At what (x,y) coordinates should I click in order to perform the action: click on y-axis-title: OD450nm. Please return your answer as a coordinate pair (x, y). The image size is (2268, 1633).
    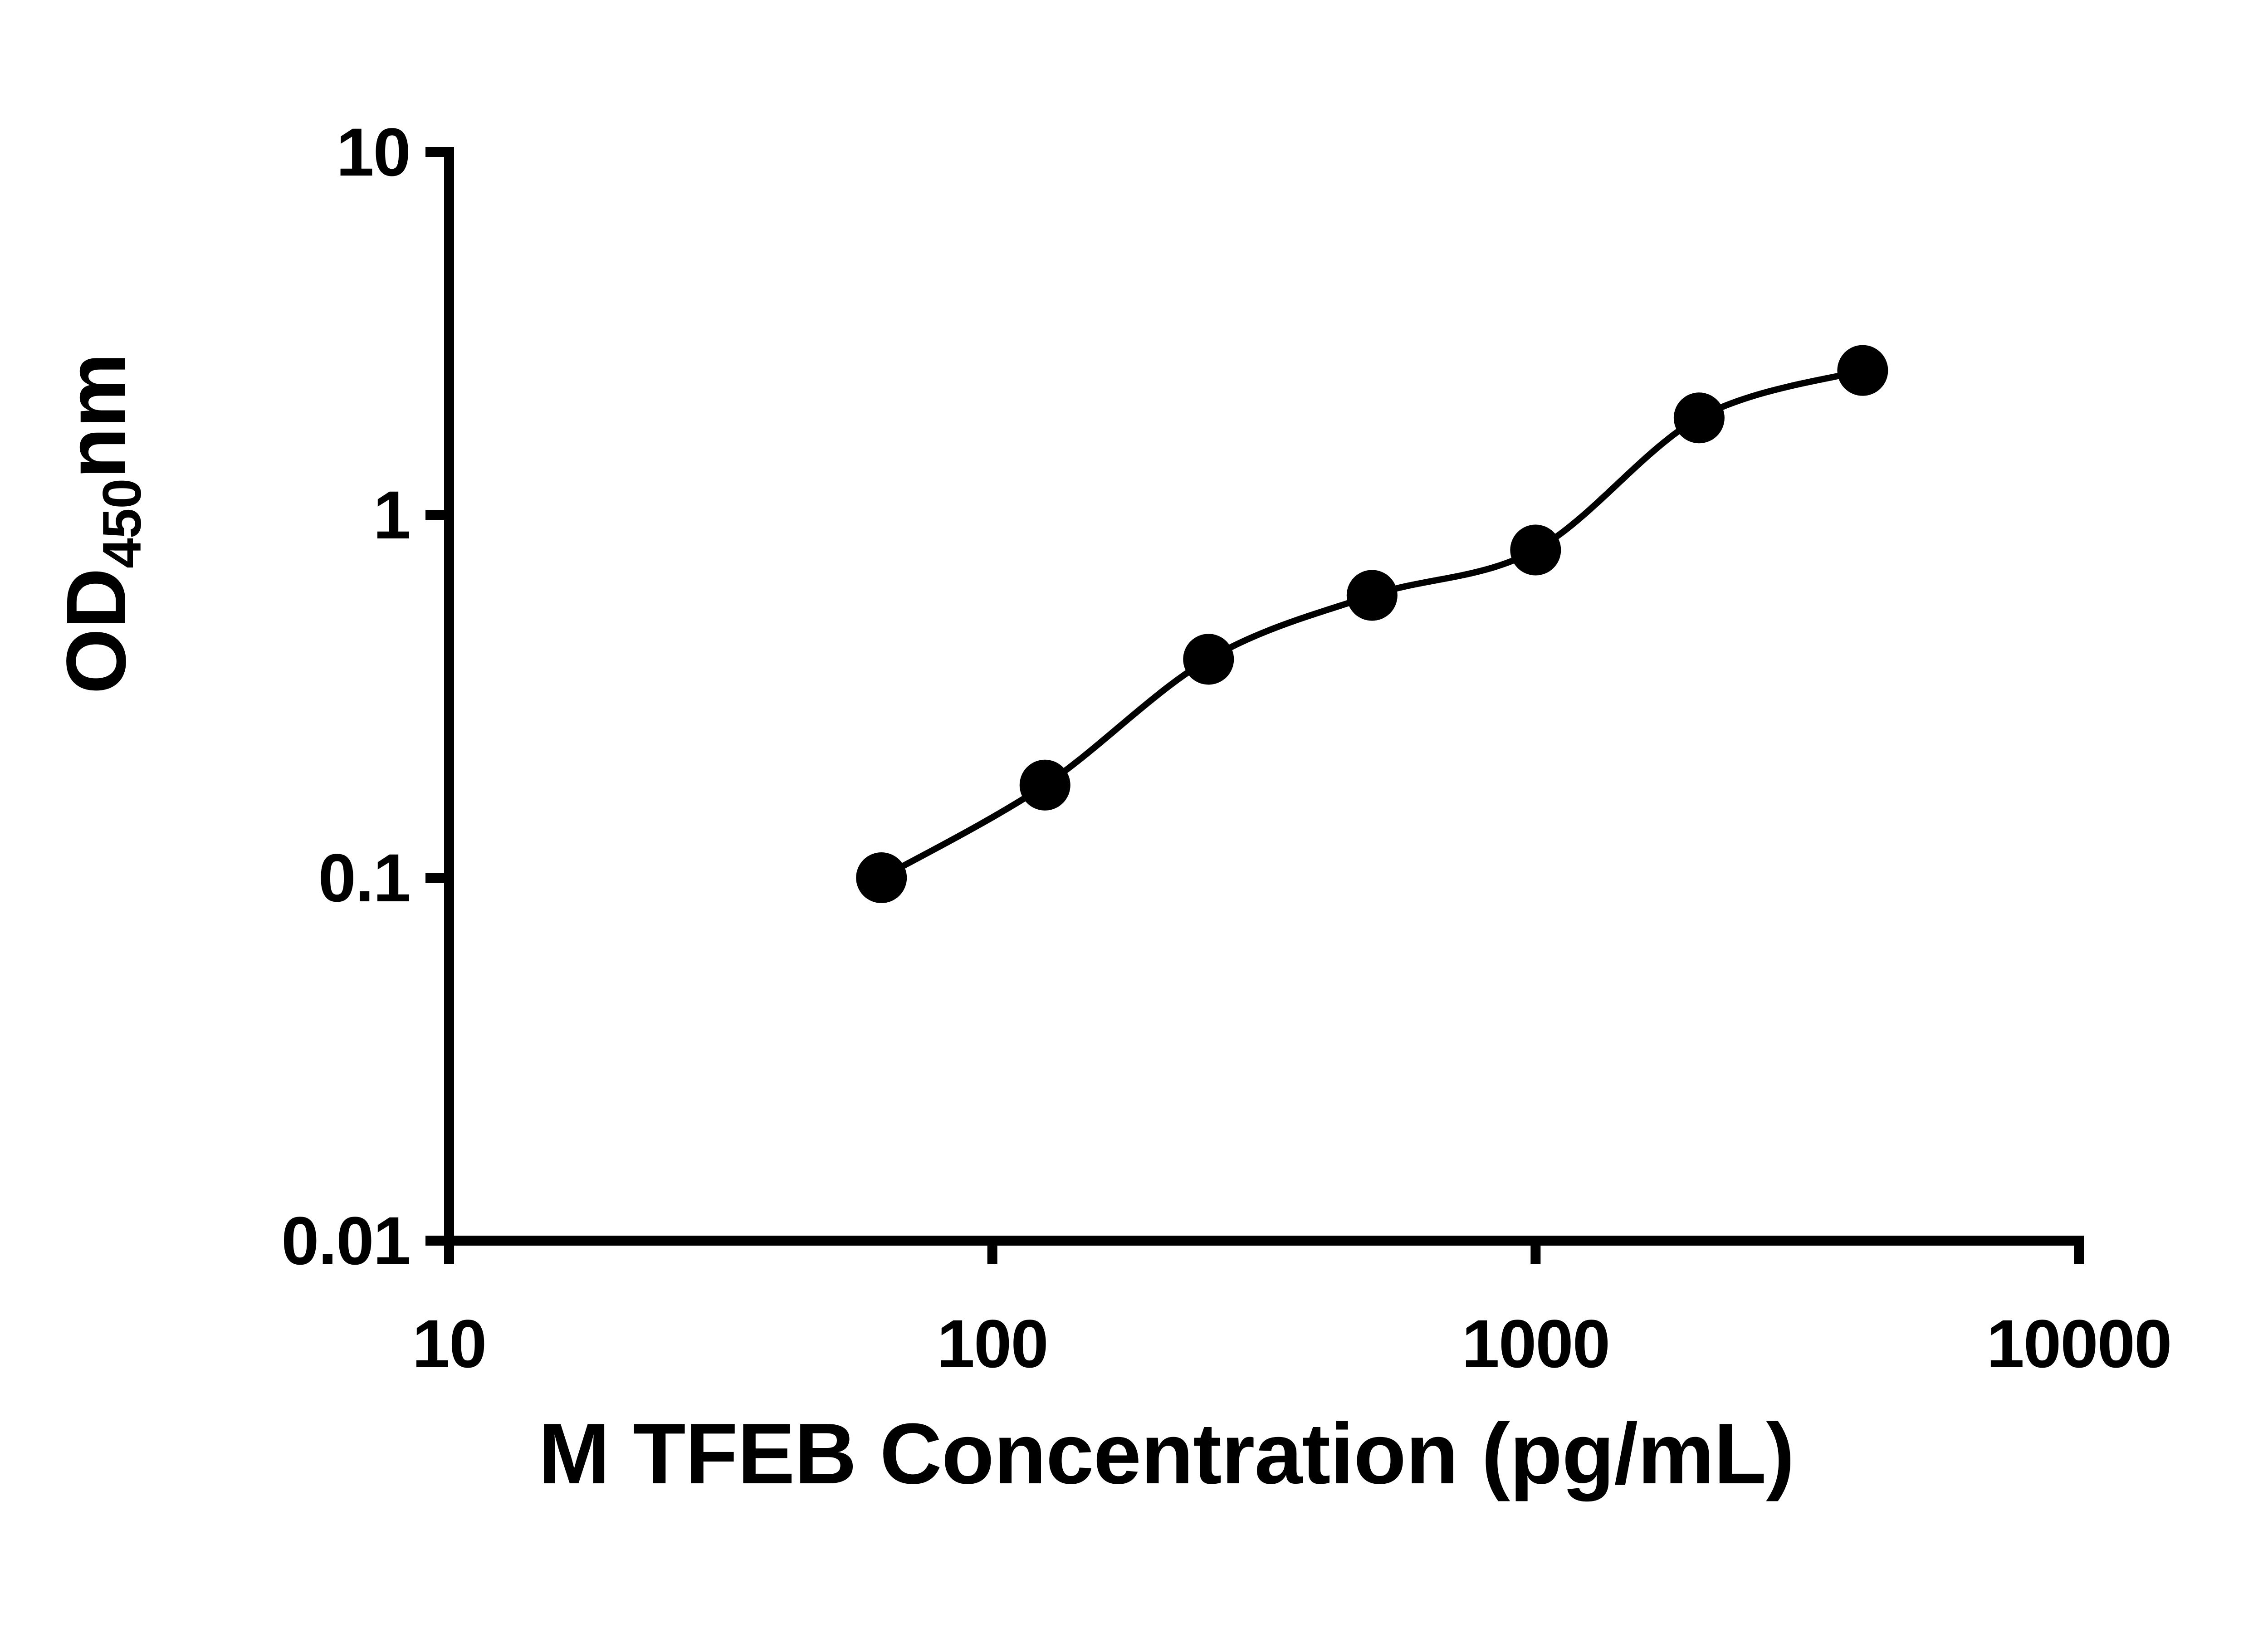
    Looking at the image, I should click on (101, 523).